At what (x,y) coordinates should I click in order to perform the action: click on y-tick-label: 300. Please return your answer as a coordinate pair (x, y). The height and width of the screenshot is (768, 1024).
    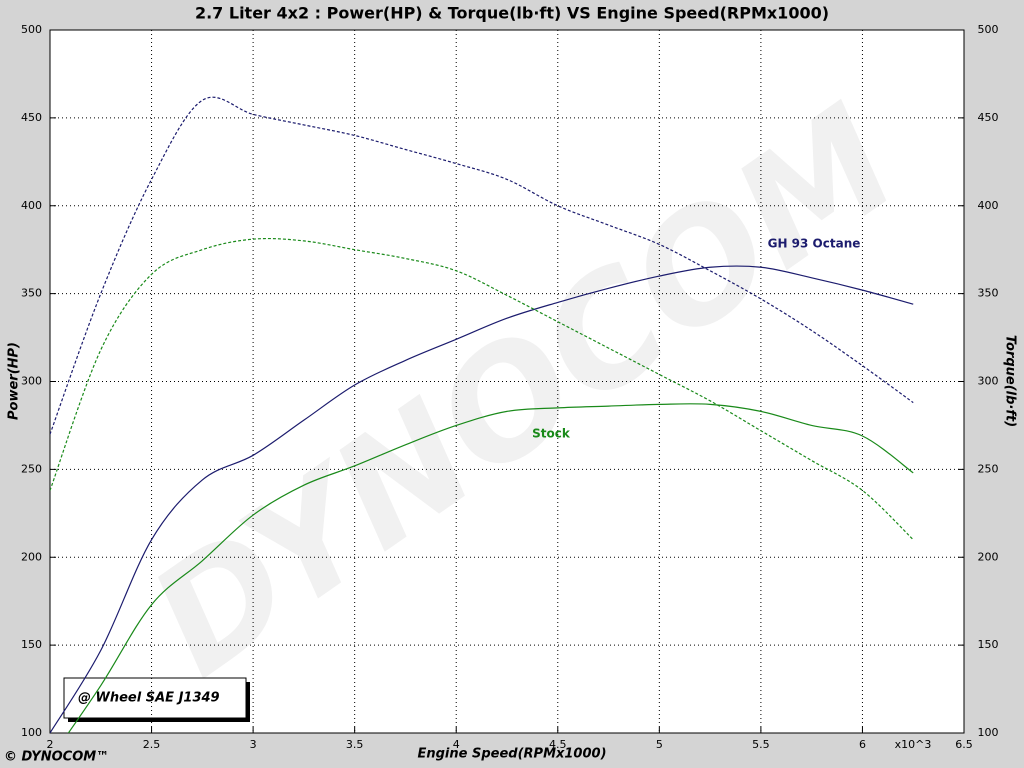
    Looking at the image, I should click on (31, 381).